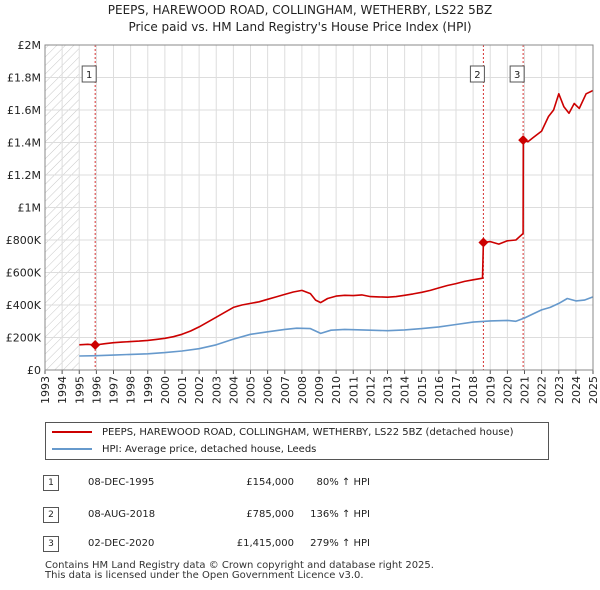 Image resolution: width=600 pixels, height=590 pixels. I want to click on x-tick-label: 2008, so click(302, 390).